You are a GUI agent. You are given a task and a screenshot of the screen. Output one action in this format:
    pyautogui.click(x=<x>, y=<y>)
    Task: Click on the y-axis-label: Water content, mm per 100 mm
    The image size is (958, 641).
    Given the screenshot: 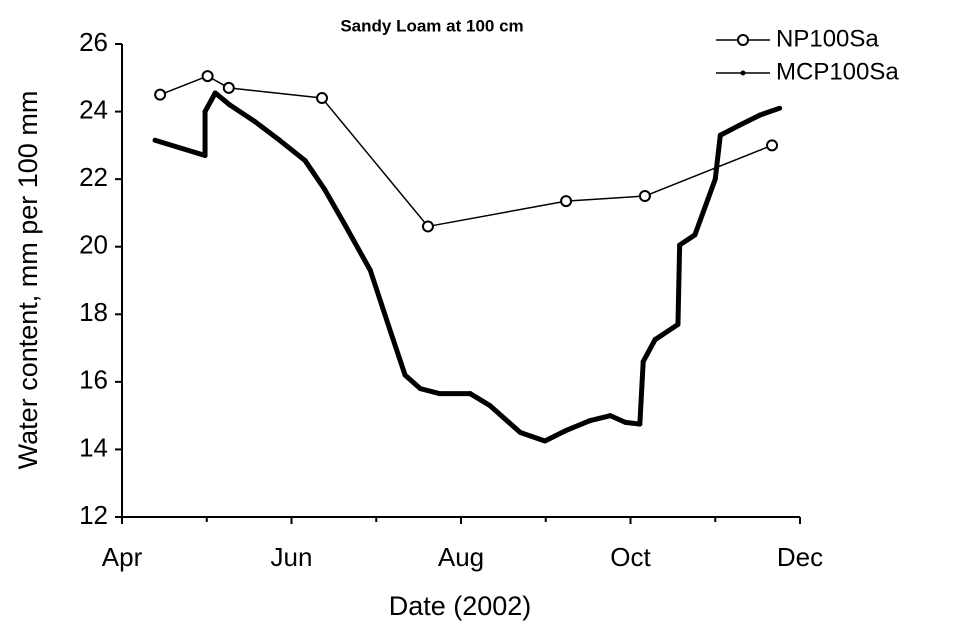 What is the action you would take?
    pyautogui.click(x=28, y=280)
    